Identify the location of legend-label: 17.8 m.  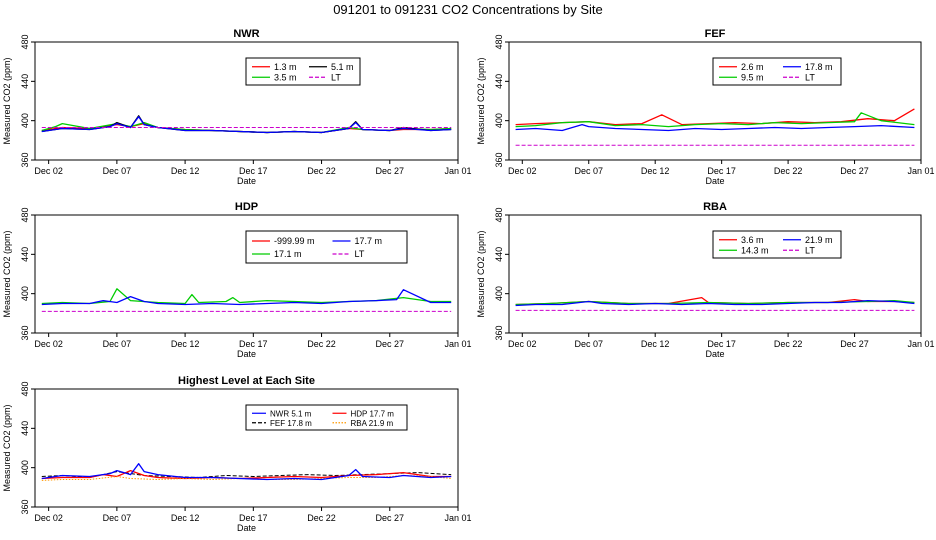
(819, 67).